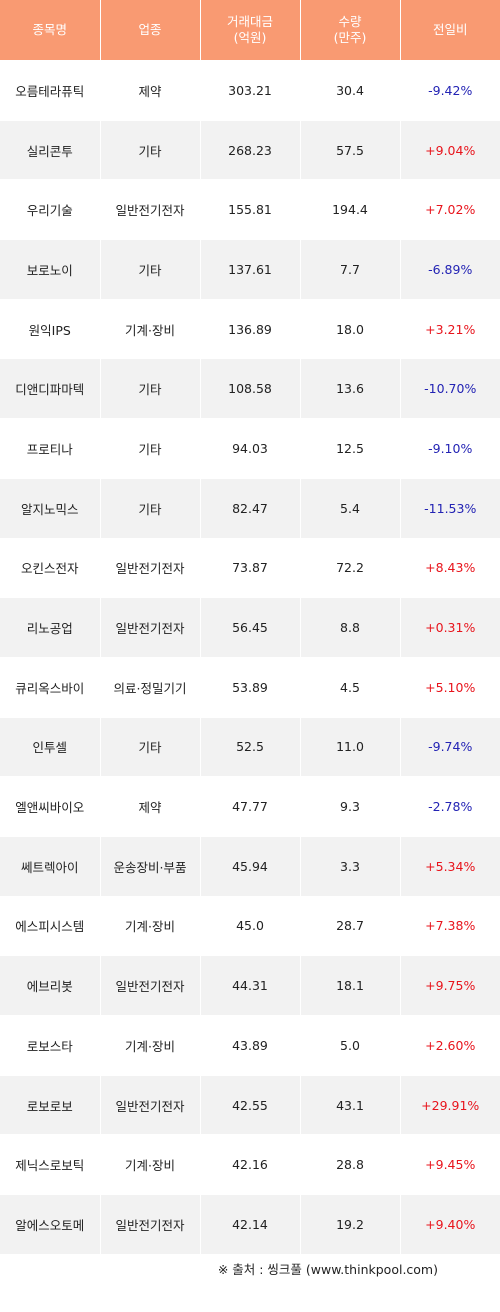 Image resolution: width=500 pixels, height=1312 pixels. Describe the element at coordinates (250, 806) in the screenshot. I see `table-row: 엘앤씨바이오 제약 47.77 9.3 -2.78%` at that location.